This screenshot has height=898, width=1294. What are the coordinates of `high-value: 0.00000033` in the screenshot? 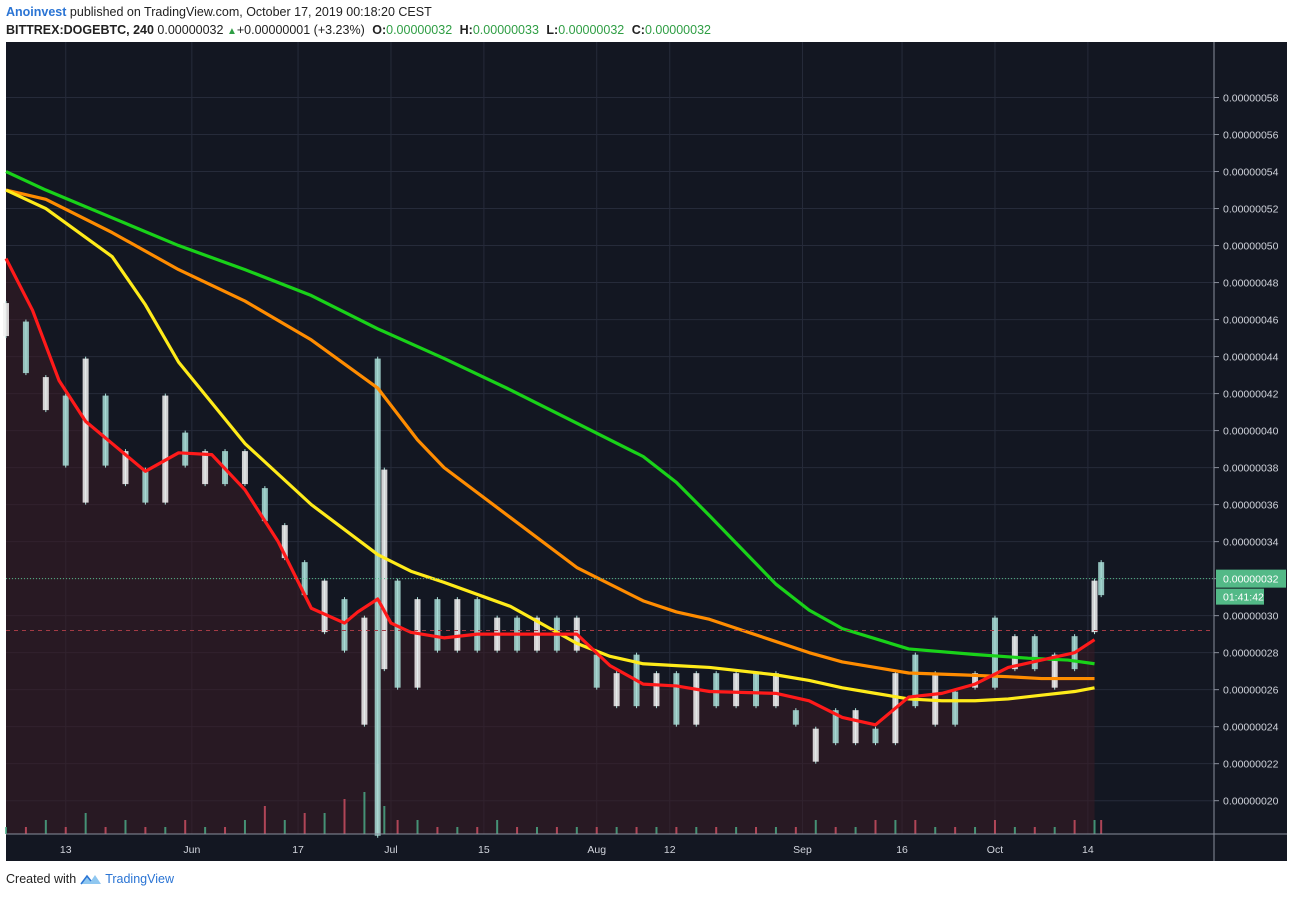 It's located at (505, 30).